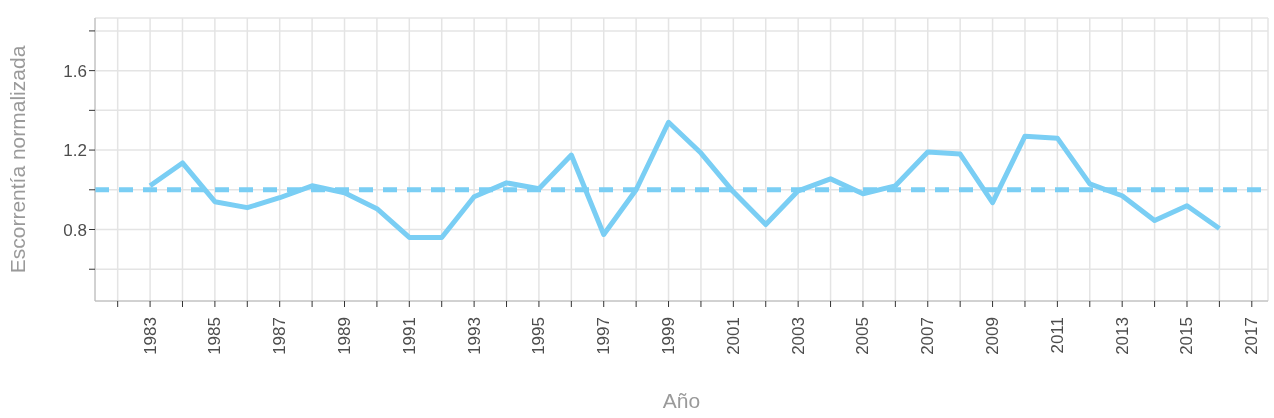 The image size is (1274, 418). What do you see at coordinates (798, 336) in the screenshot?
I see `x-tick-label: 2003` at bounding box center [798, 336].